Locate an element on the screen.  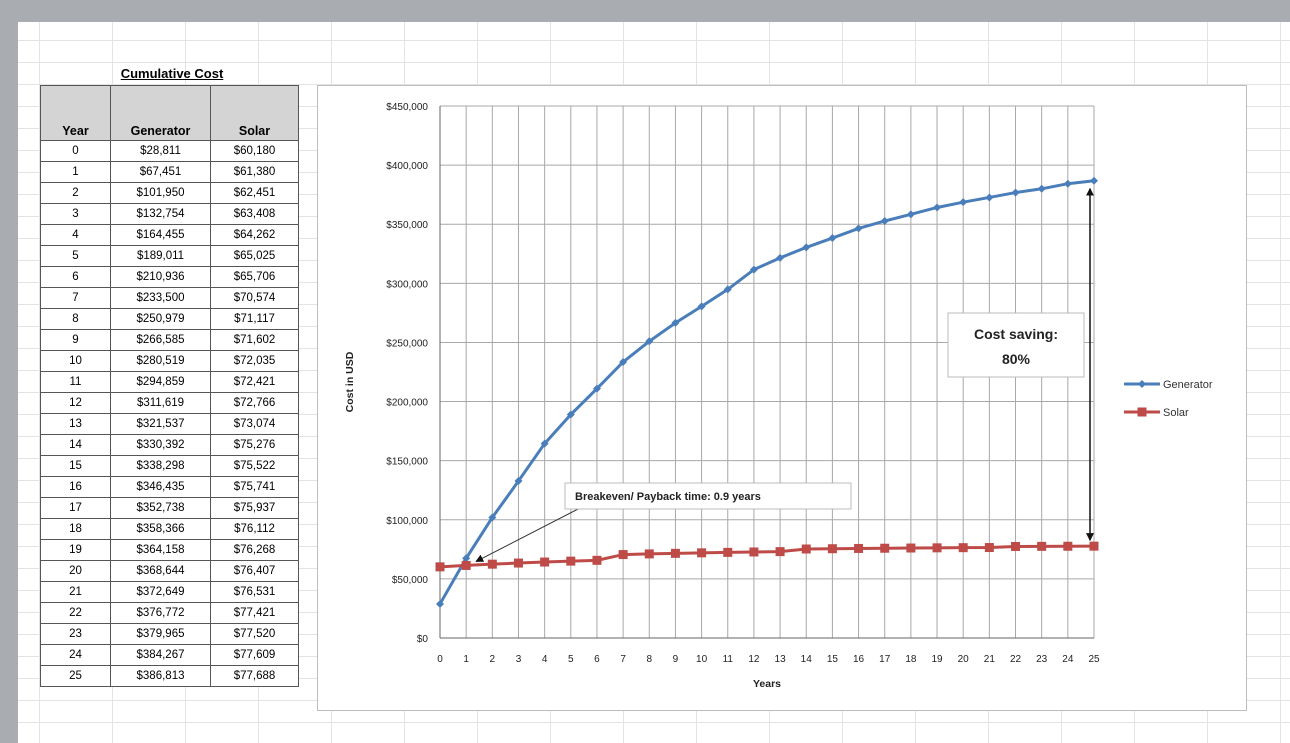
y-tick-label: $200,000 is located at coordinates (407, 403).